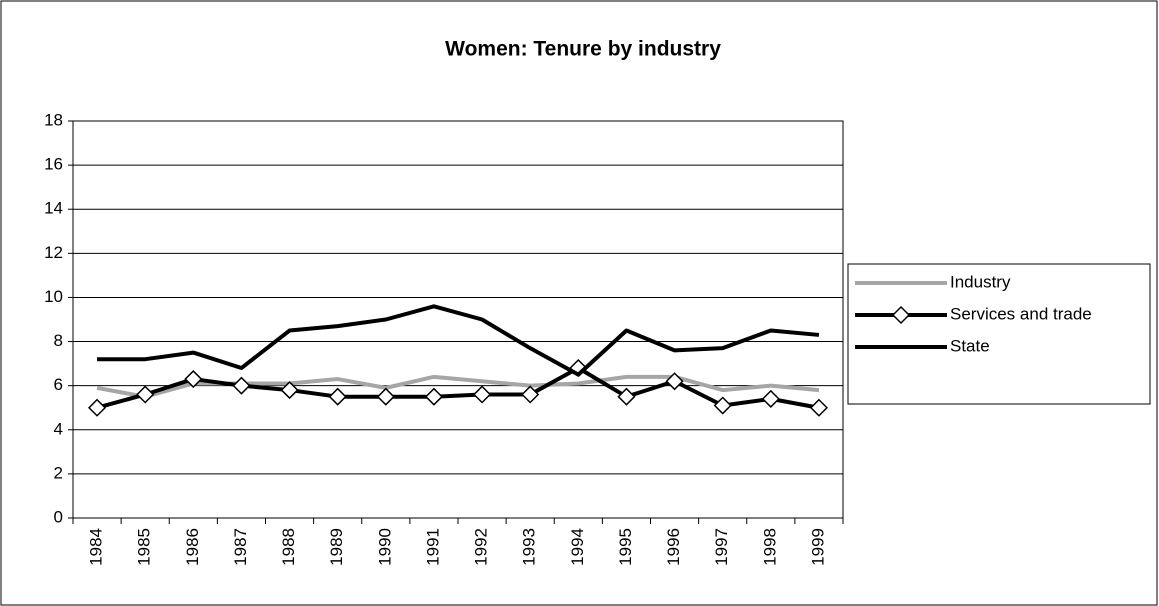  What do you see at coordinates (58, 340) in the screenshot?
I see `y-tick-label: 8` at bounding box center [58, 340].